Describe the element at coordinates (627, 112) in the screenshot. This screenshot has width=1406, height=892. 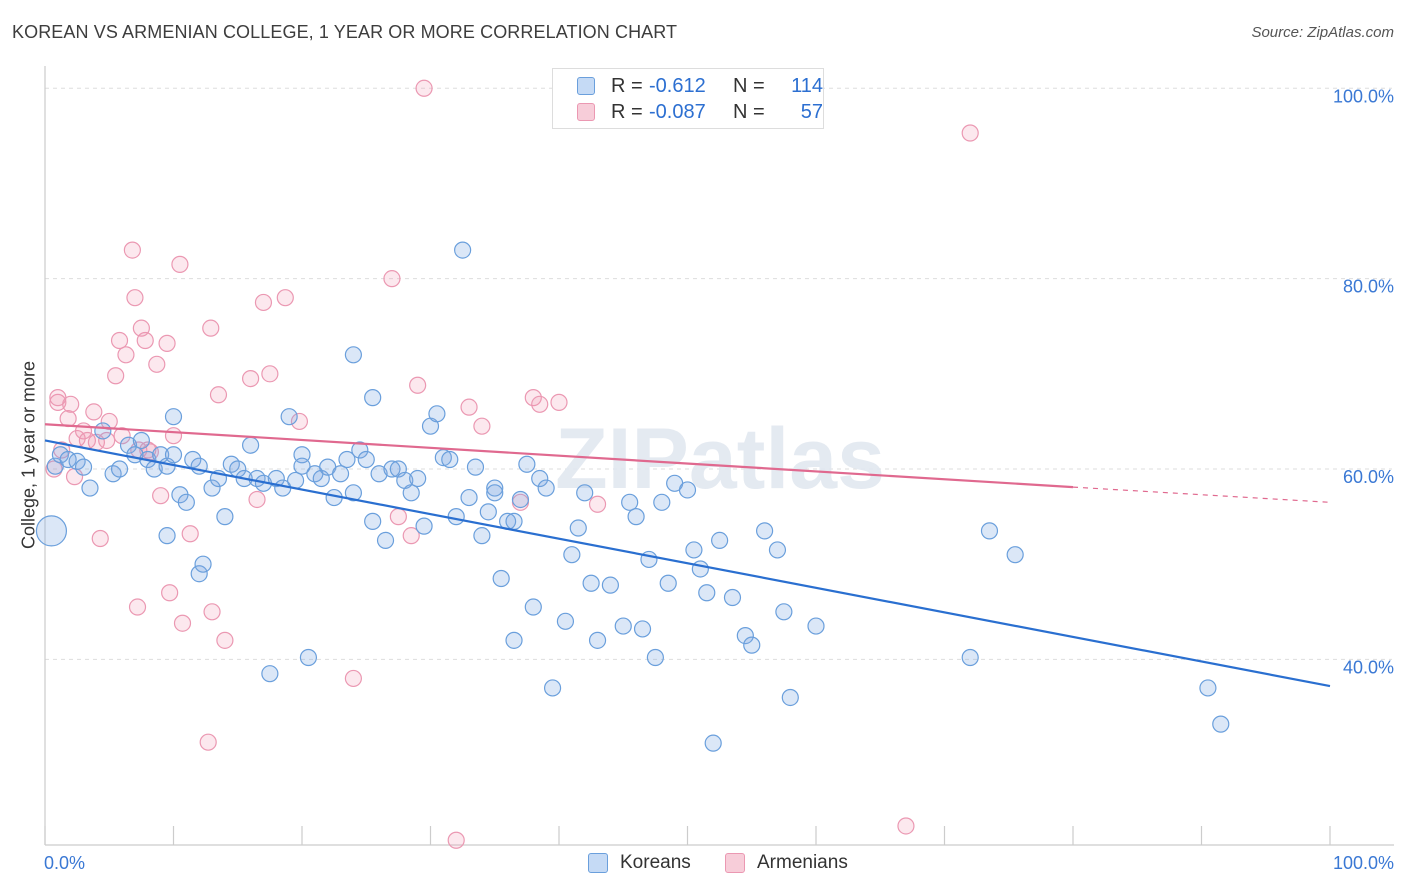
I see `r-label: R =` at that location.